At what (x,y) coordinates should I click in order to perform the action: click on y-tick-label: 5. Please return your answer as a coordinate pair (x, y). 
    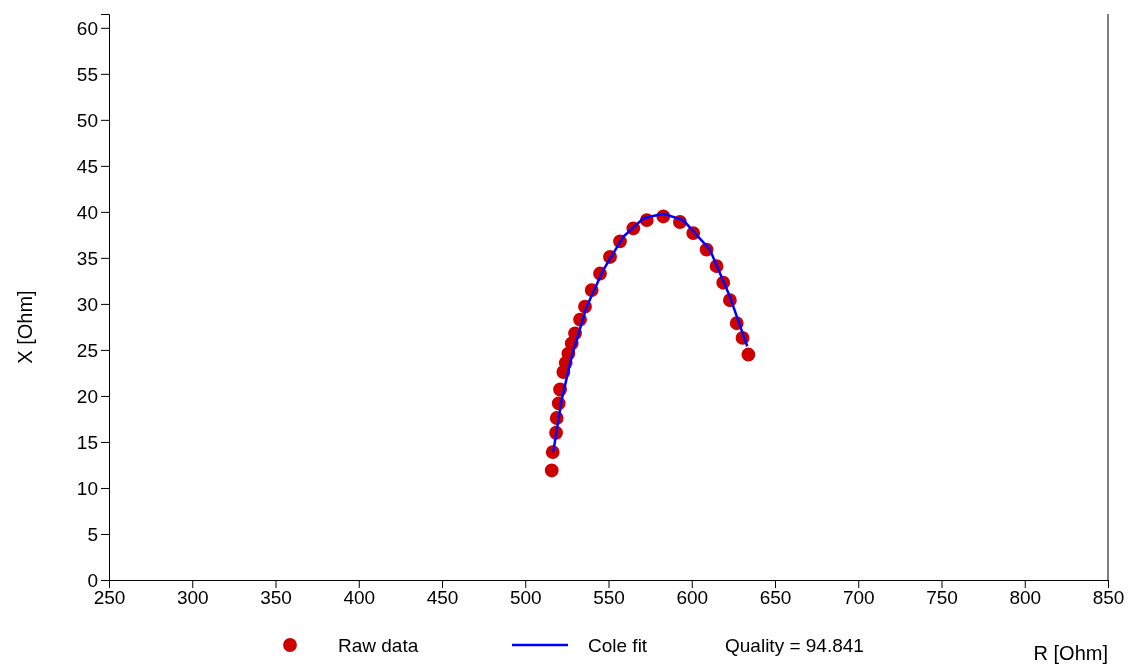
    Looking at the image, I should click on (92, 535).